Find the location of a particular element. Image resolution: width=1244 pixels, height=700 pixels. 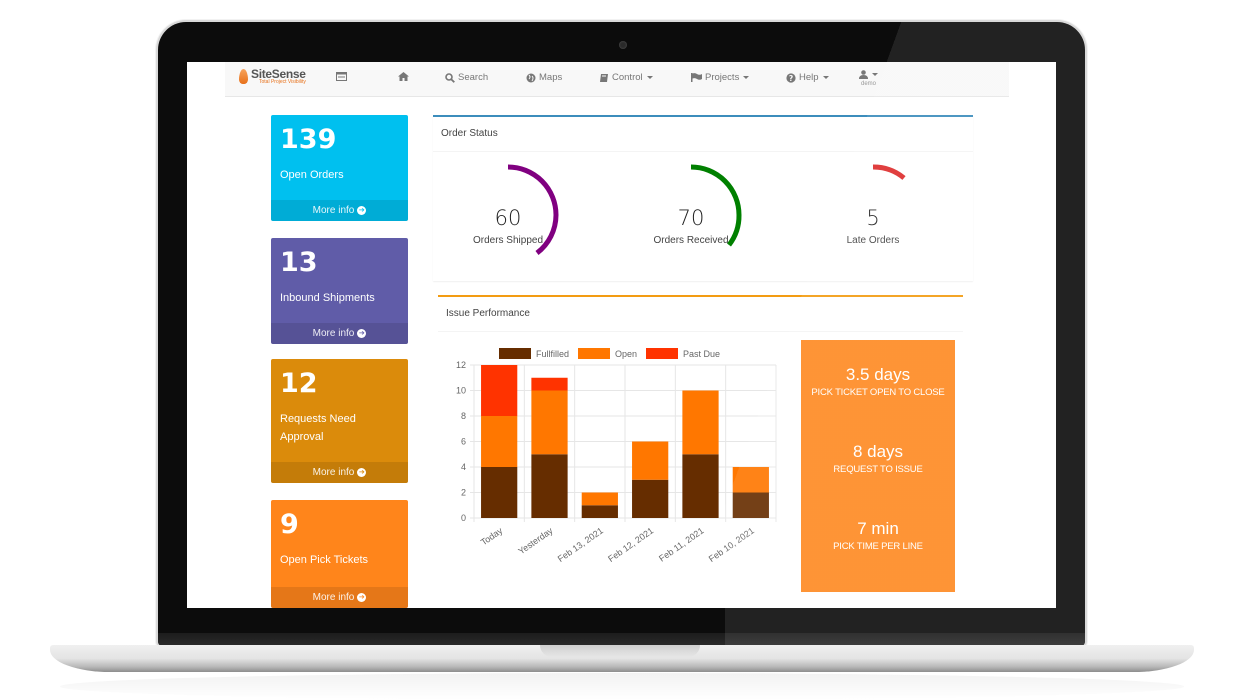

stat-value: 7 min is located at coordinates (878, 528).